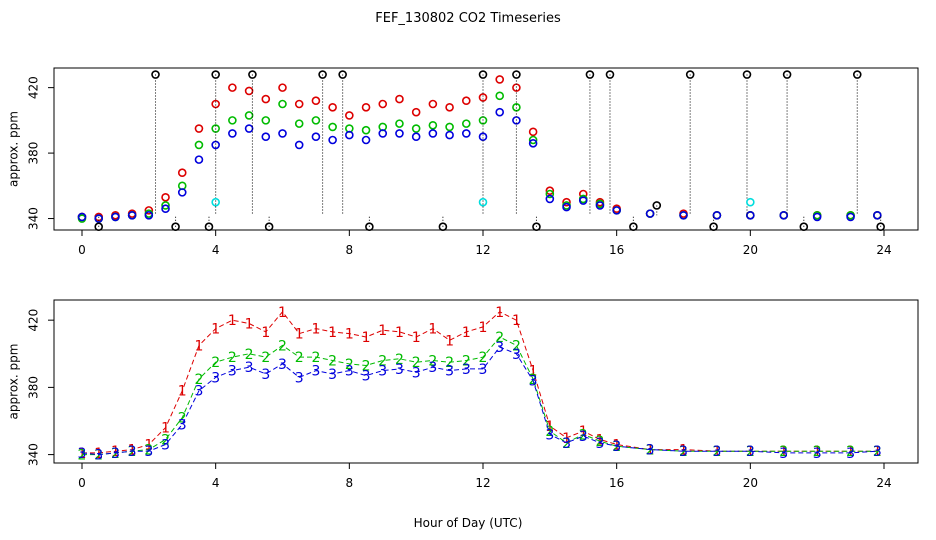 This screenshot has height=540, width=936. What do you see at coordinates (216, 250) in the screenshot?
I see `x-tick-label: 4` at bounding box center [216, 250].